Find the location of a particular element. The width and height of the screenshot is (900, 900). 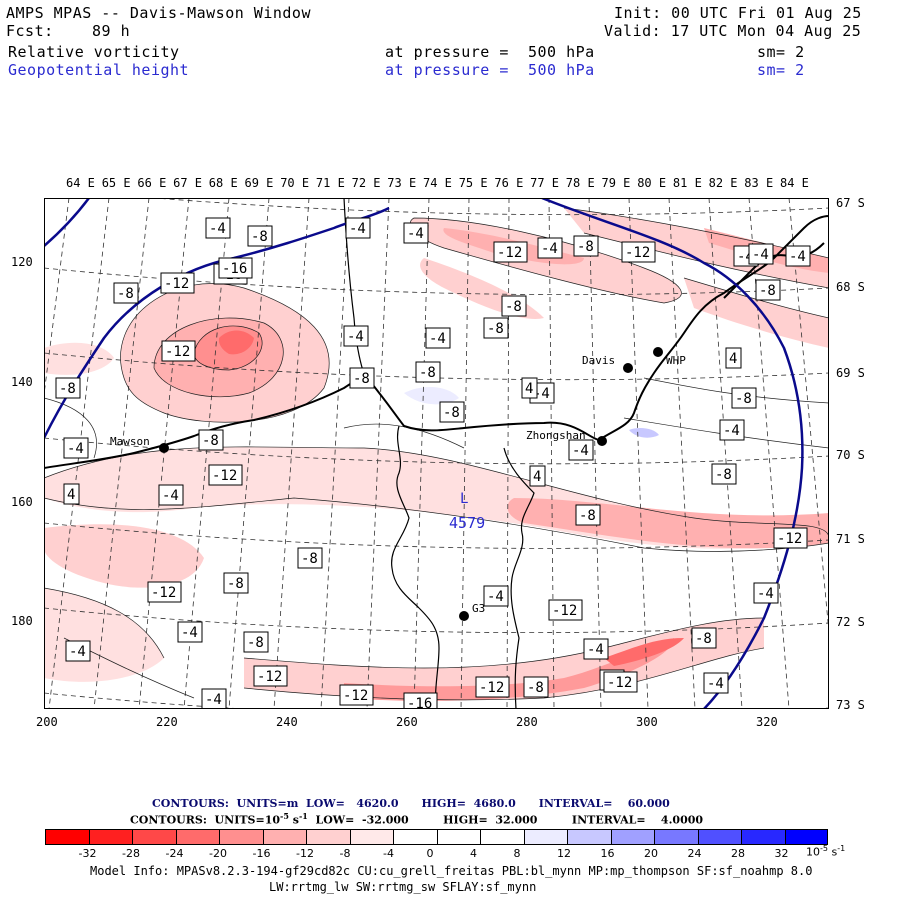

colorbar-tick-label: 28 is located at coordinates (738, 853).